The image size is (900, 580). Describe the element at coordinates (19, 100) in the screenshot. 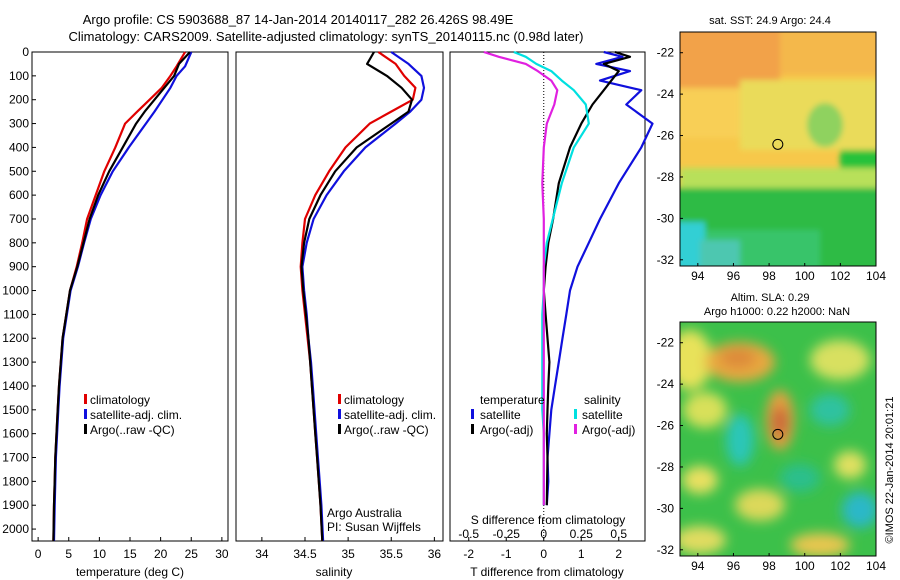

I see `depth-tick-label: 200` at that location.